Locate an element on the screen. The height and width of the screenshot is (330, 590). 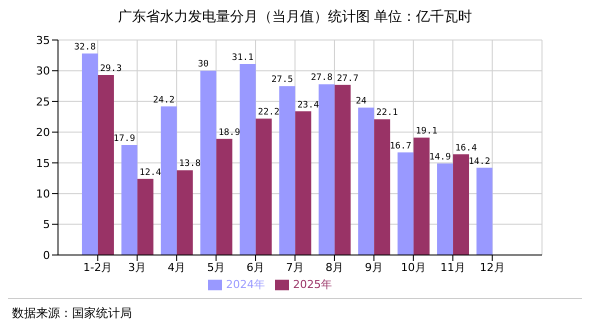
y-tick-label: 30 is located at coordinates (43, 71).